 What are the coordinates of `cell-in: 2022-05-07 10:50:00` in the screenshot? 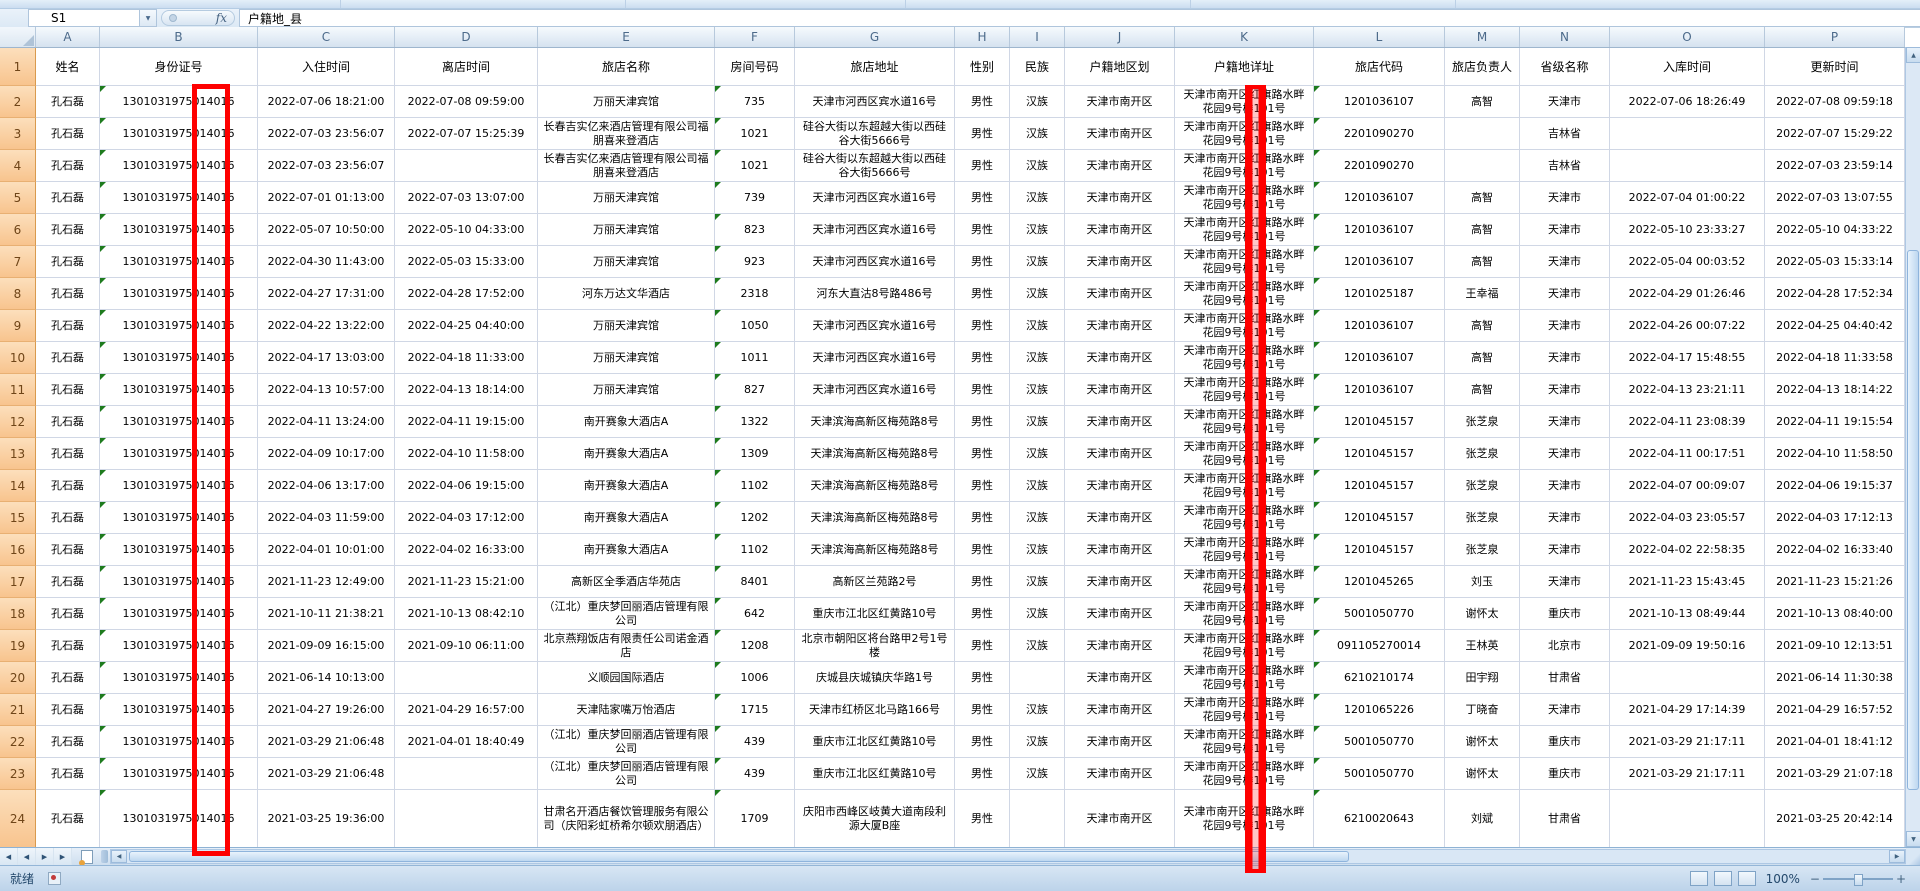 It's located at (326, 230).